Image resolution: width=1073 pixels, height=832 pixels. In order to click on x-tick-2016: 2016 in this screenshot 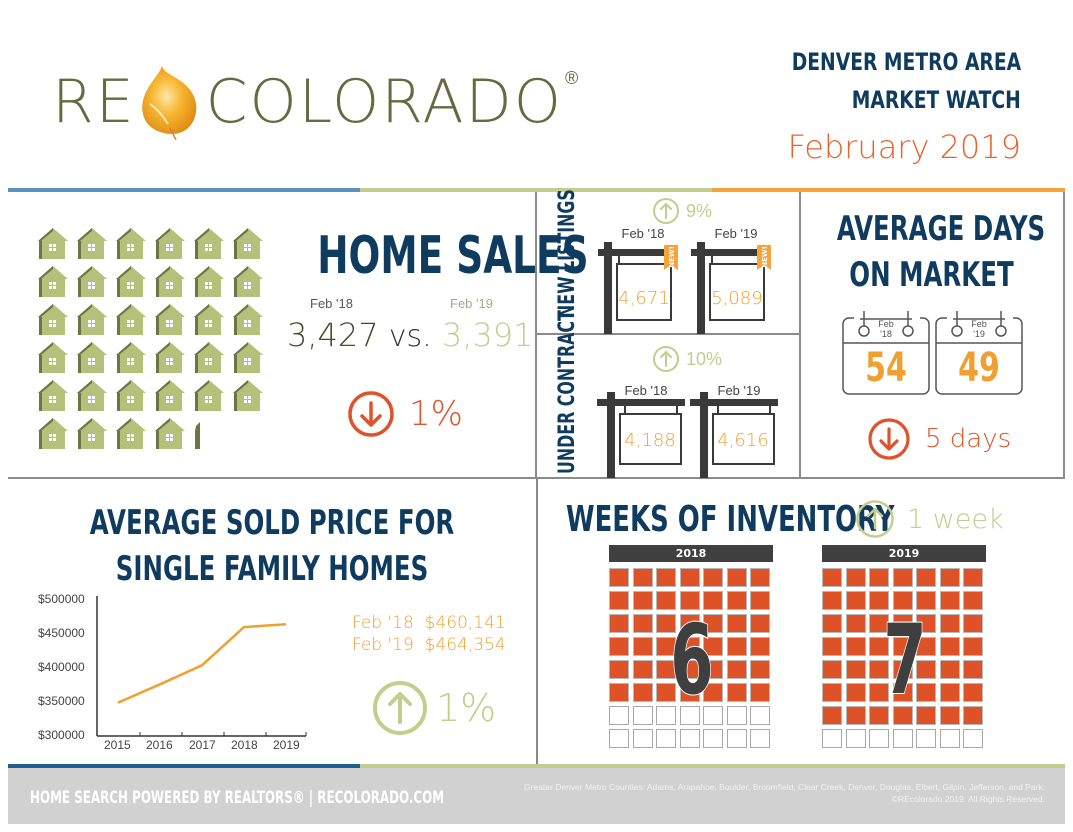, I will do `click(159, 745)`.